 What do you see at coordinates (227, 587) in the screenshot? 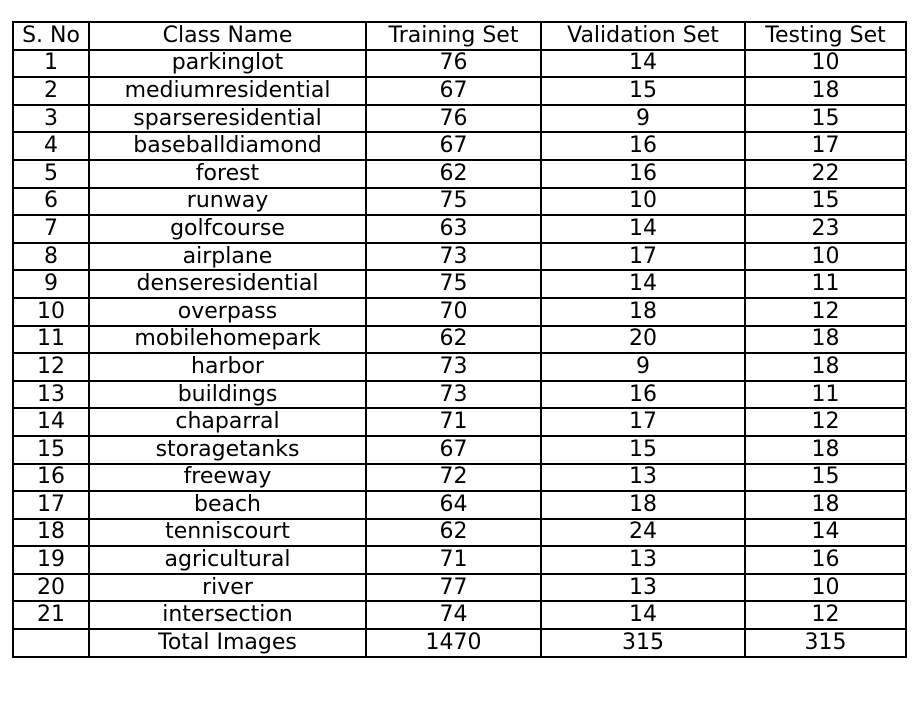
I see `cell-class-name: river` at bounding box center [227, 587].